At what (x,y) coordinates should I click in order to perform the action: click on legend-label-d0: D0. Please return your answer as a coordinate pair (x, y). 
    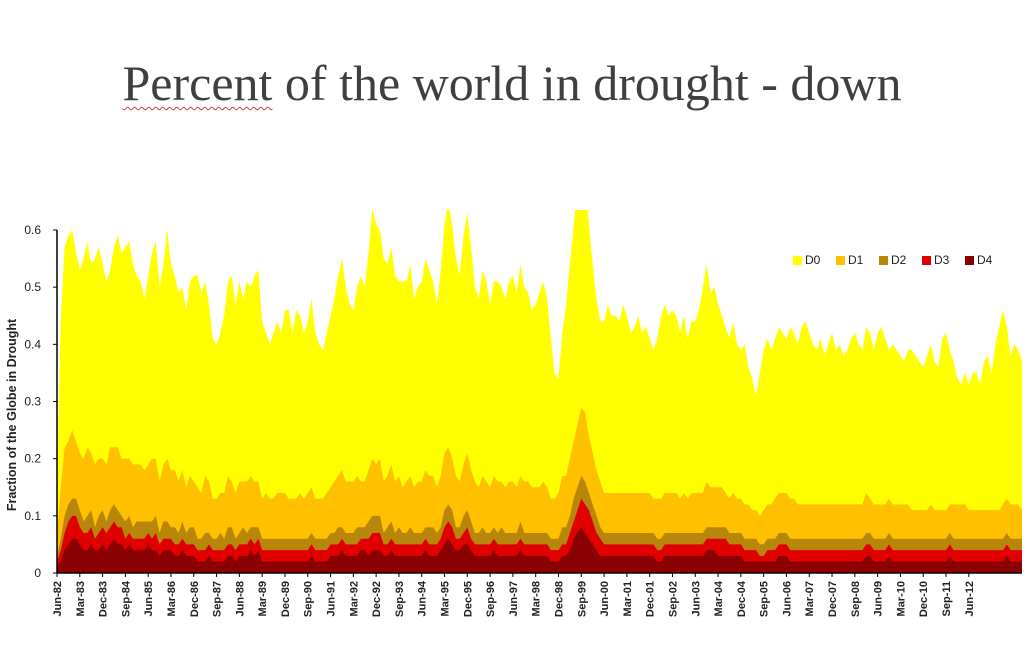
    Looking at the image, I should click on (813, 260).